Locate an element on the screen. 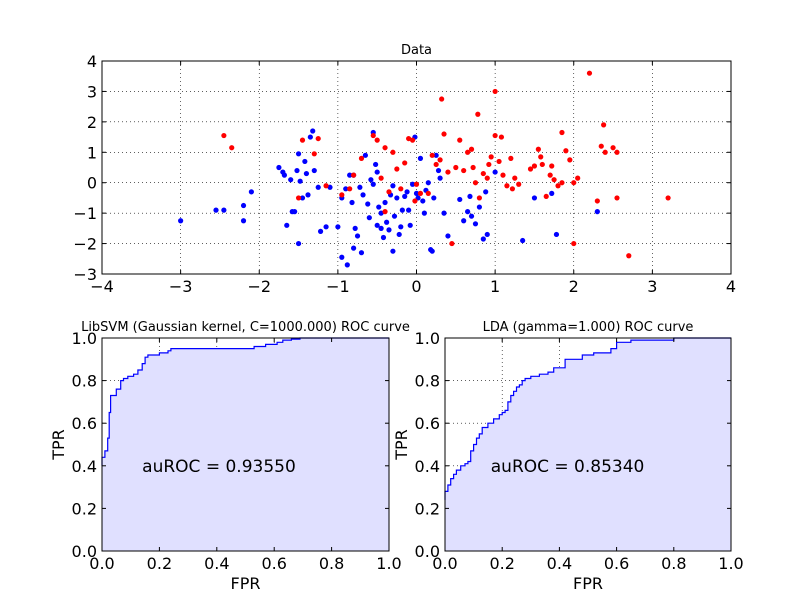  libsvm-roc-curve is located at coordinates (245, 401).